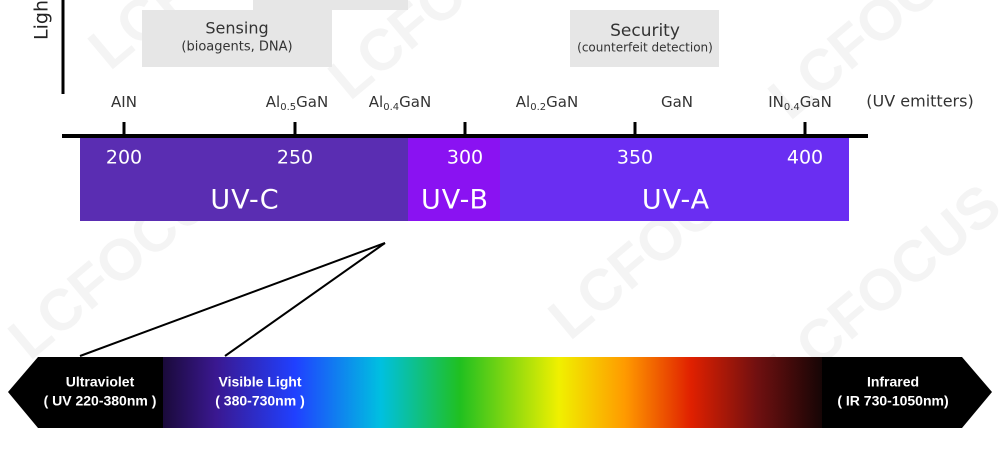  What do you see at coordinates (100, 401) in the screenshot?
I see `spectrum-range: ( UV 220-380nm )` at bounding box center [100, 401].